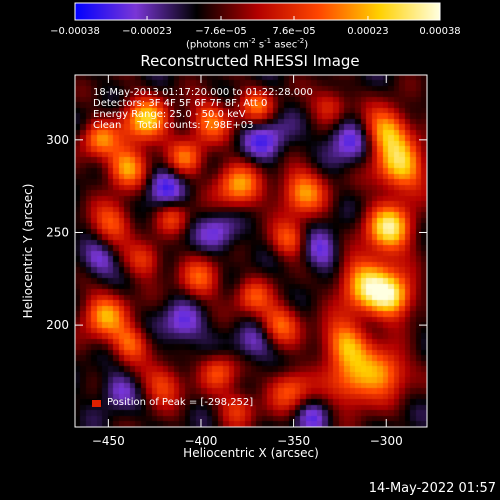 The width and height of the screenshot is (500, 500). Describe the element at coordinates (57, 140) in the screenshot. I see `y-tick-label: 300` at that location.